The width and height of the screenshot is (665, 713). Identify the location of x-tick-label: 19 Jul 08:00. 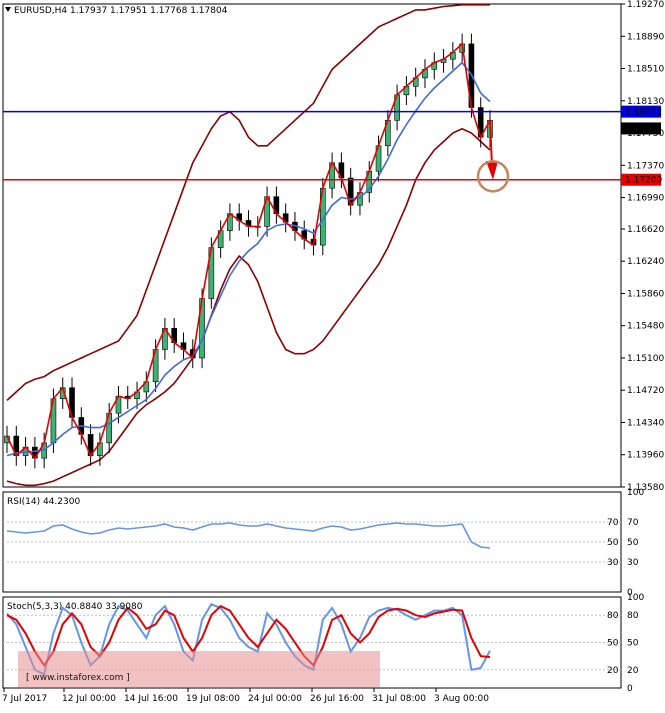
(213, 699).